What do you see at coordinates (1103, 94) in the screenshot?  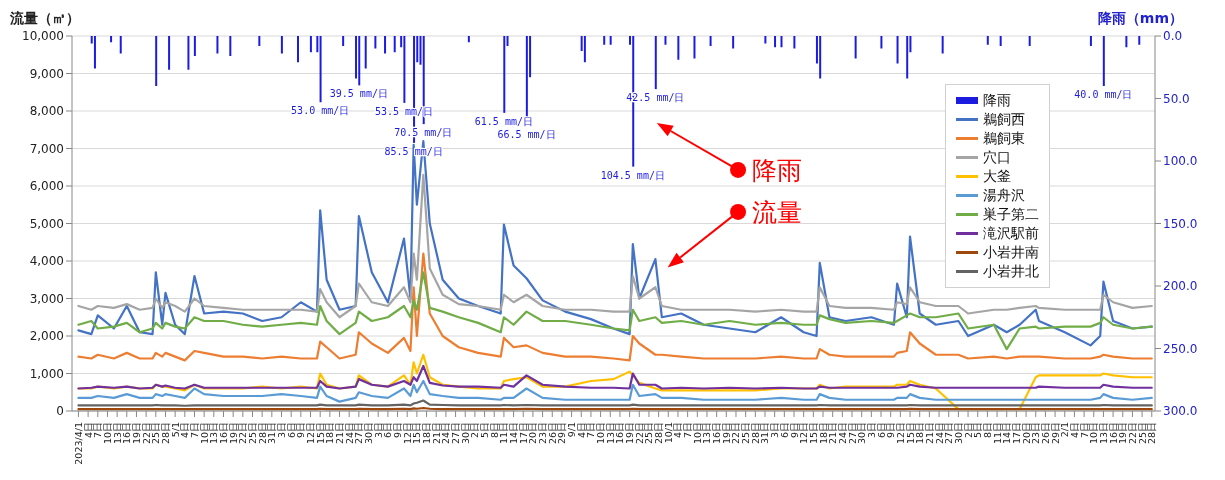 I see `data-label: 40.0 mm/日` at bounding box center [1103, 94].